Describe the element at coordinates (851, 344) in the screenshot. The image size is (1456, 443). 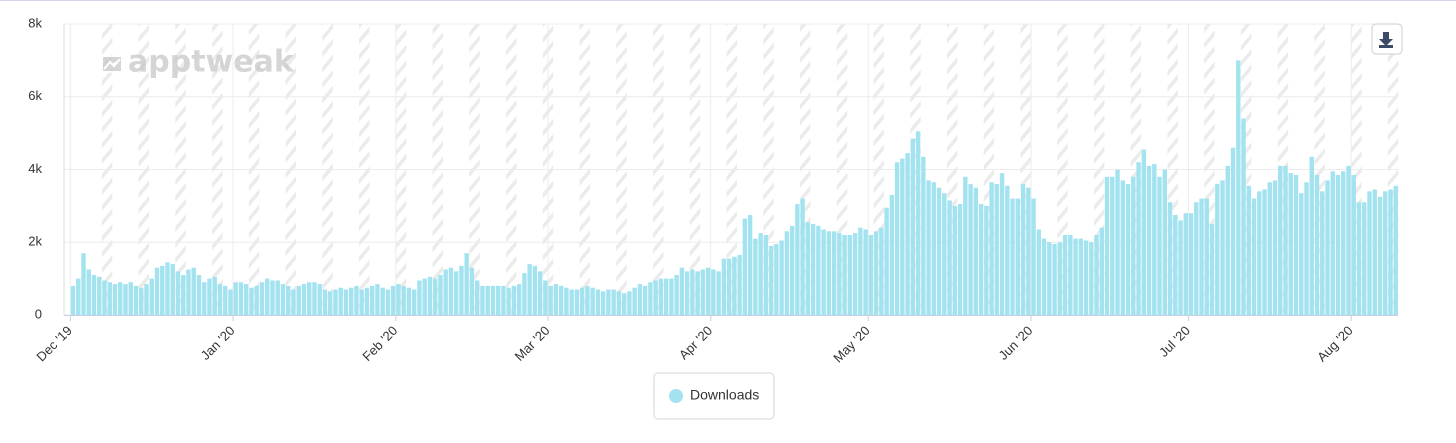
I see `x-tick-label: May '20` at that location.